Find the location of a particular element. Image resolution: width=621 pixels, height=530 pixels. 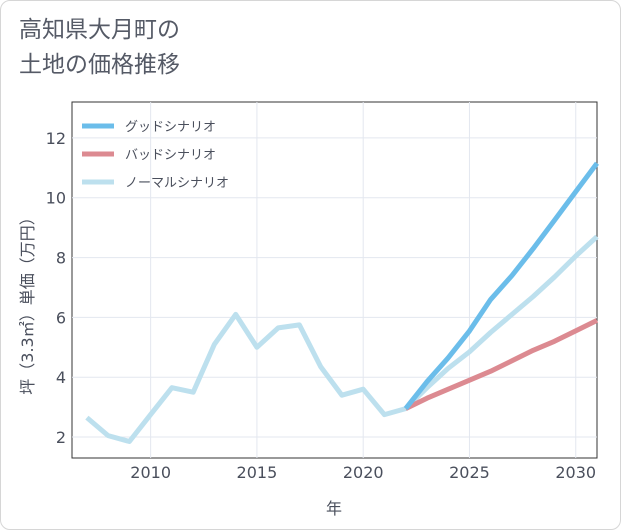

y-tick-label: 10 is located at coordinates (56, 198).